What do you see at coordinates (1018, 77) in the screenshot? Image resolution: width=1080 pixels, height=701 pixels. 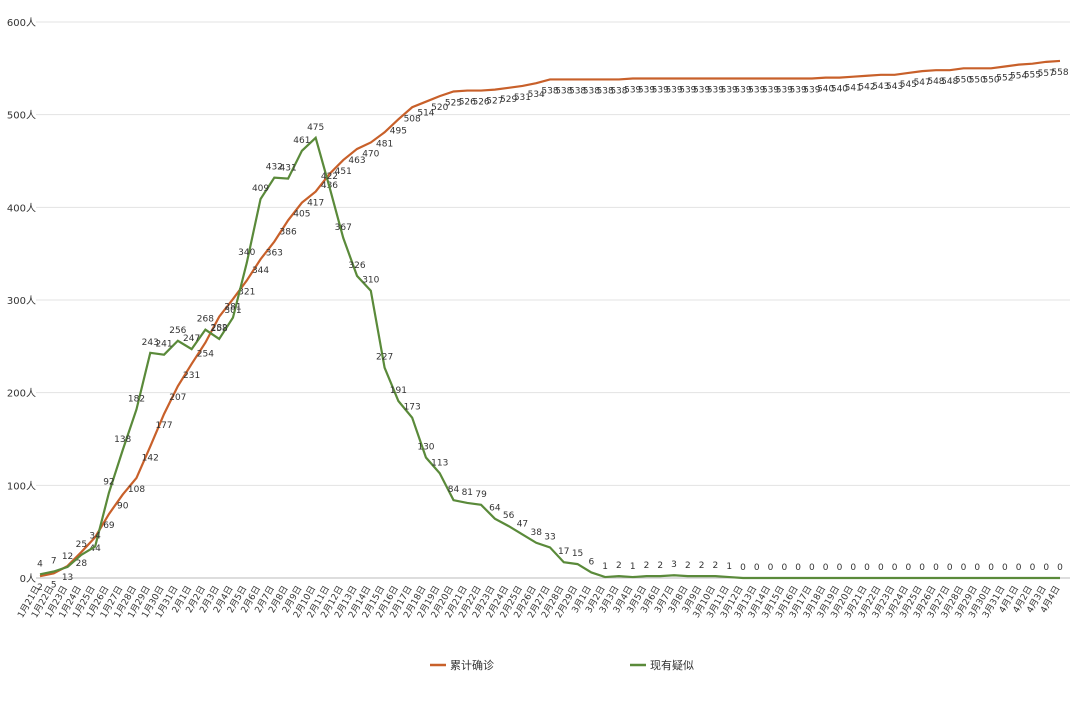 I see `data-label: 554` at bounding box center [1018, 77].